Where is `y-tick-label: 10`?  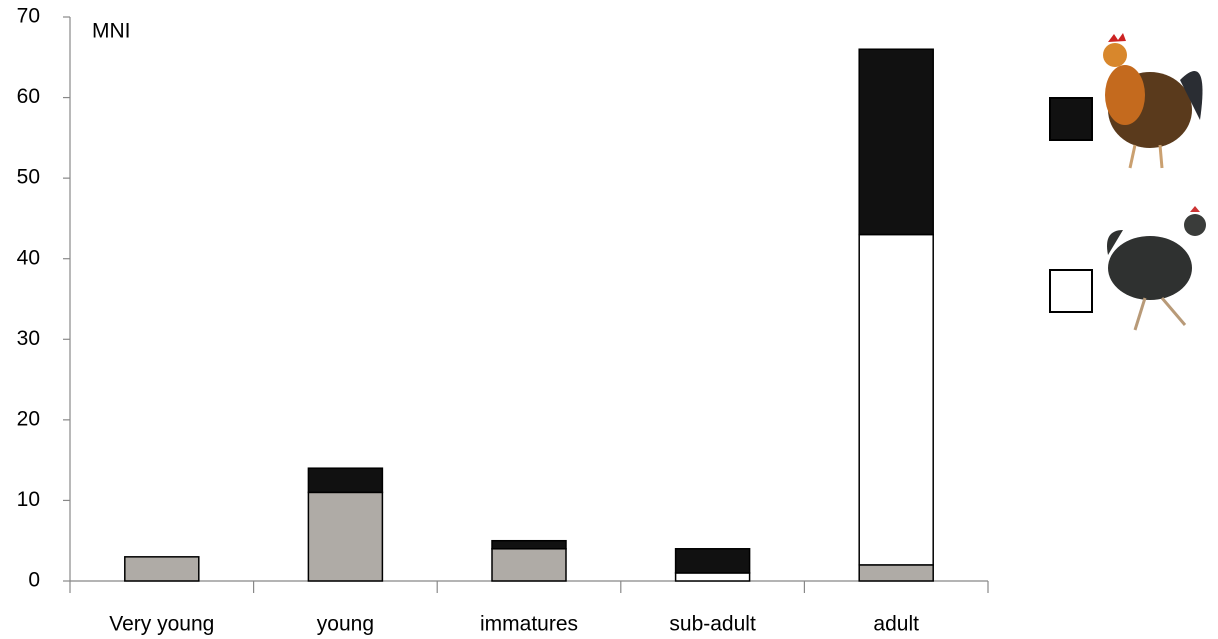 y-tick-label: 10 is located at coordinates (28, 499).